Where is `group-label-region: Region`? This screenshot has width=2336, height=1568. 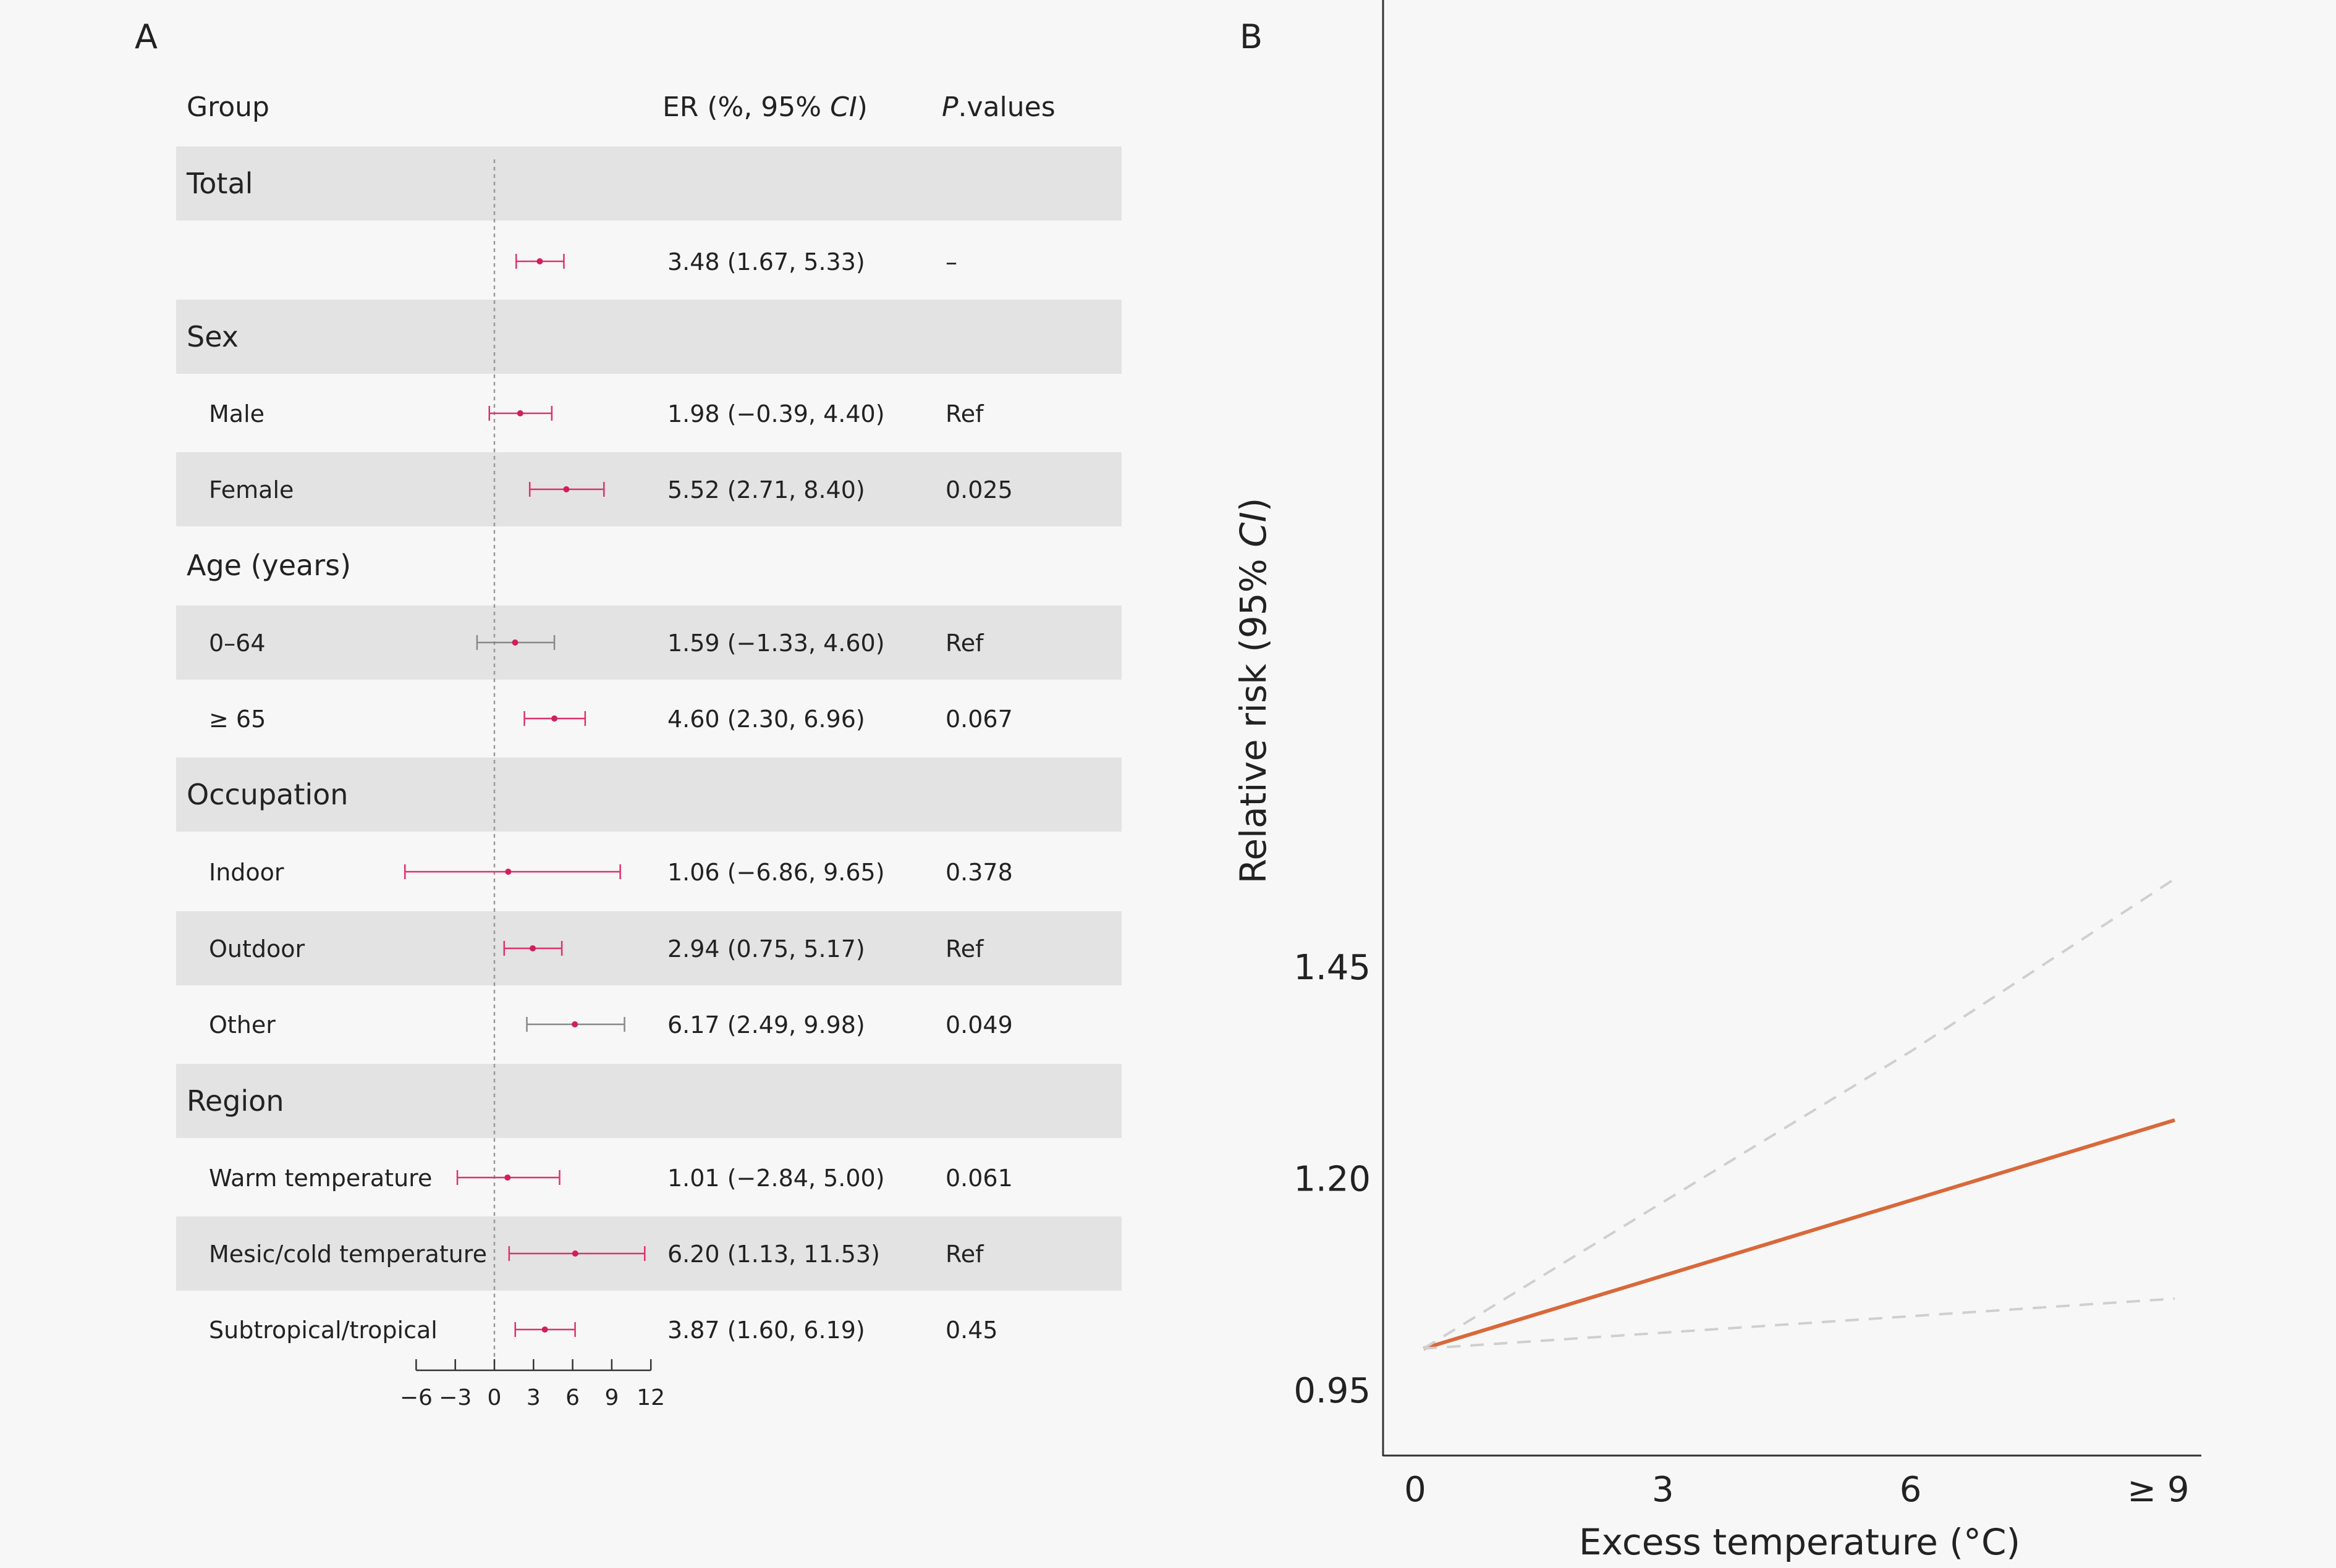 group-label-region: Region is located at coordinates (235, 1101).